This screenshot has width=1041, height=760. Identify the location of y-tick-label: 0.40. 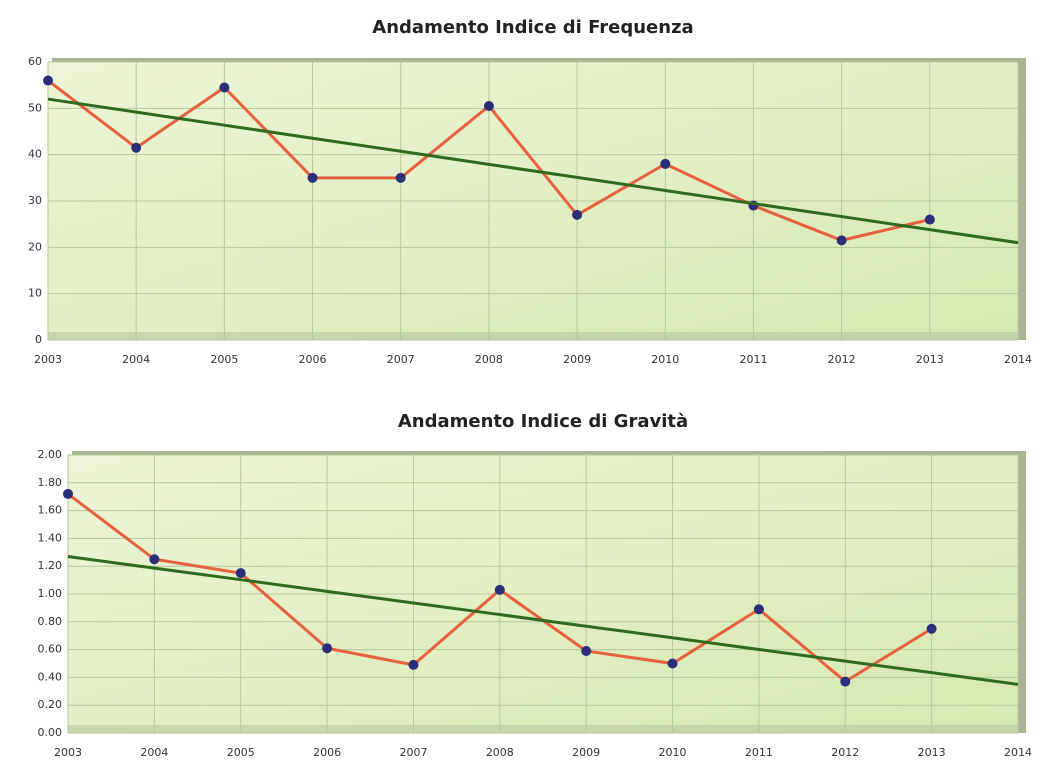
(50, 676).